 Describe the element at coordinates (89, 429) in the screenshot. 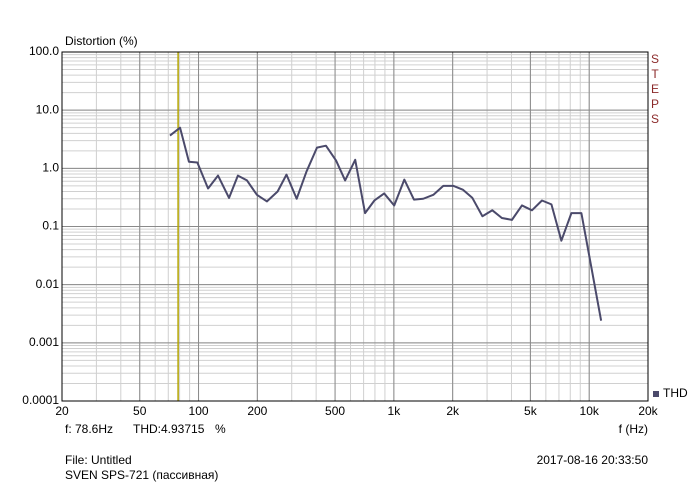

I see `readout-f: f: 78.6Hz` at that location.